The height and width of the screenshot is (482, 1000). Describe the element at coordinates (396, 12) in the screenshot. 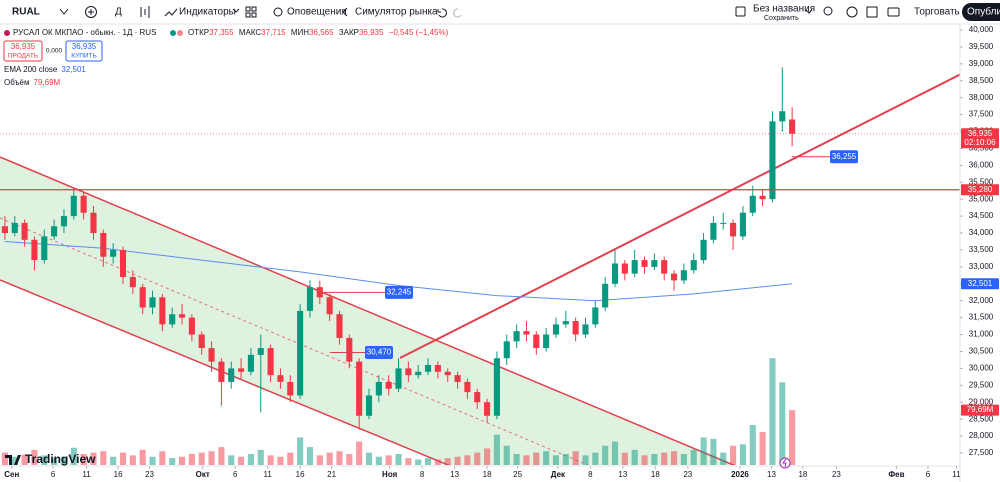

I see `replay: Симулятор рынка` at that location.